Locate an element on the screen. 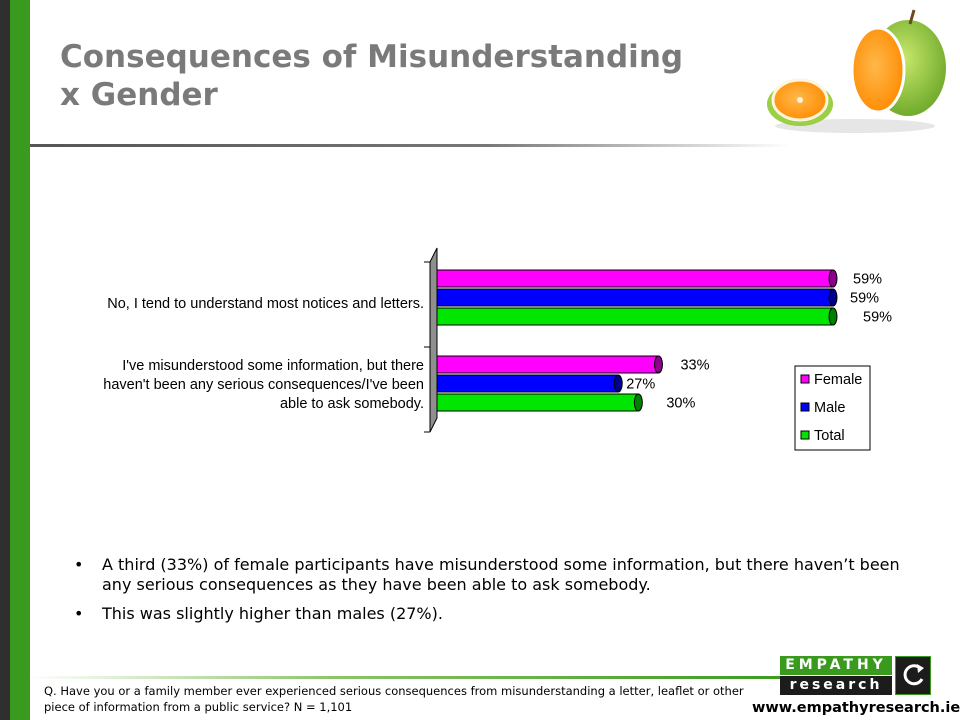  website-url: www.empathyresearch.ie is located at coordinates (856, 708).